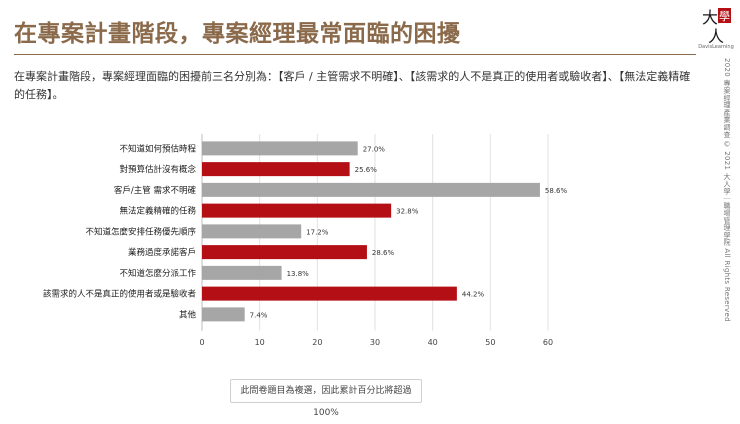 This screenshot has width=740, height=424. What do you see at coordinates (407, 212) in the screenshot?
I see `value-label: 32.8%` at bounding box center [407, 212].